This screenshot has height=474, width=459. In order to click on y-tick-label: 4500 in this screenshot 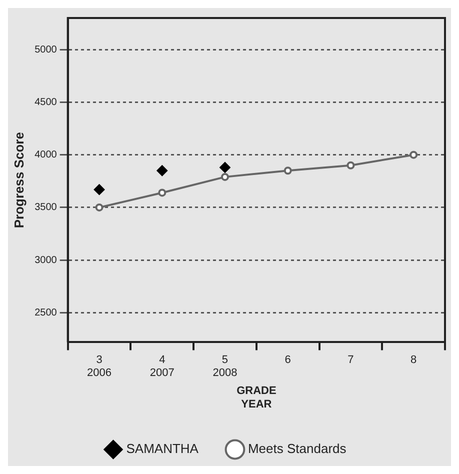, I will do `click(46, 102)`.